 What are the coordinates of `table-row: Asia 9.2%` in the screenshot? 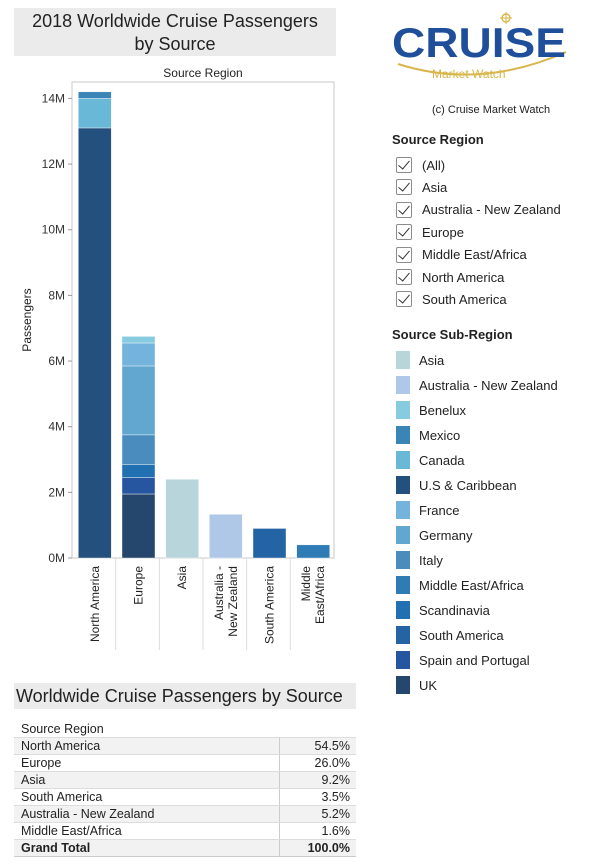 It's located at (185, 779).